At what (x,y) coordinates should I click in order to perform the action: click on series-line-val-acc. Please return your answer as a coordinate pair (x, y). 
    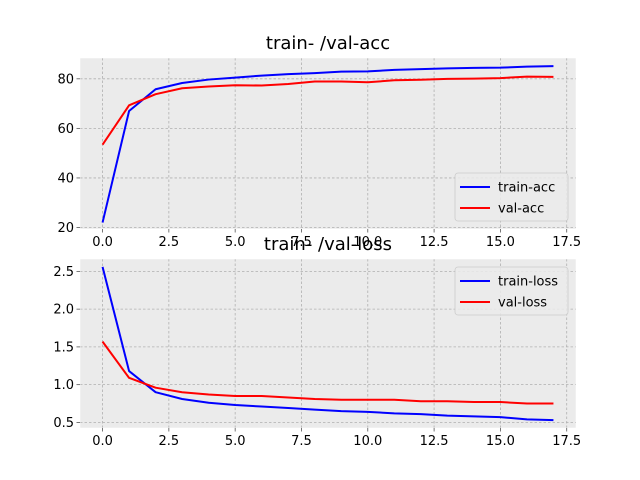
    Looking at the image, I should click on (327, 110).